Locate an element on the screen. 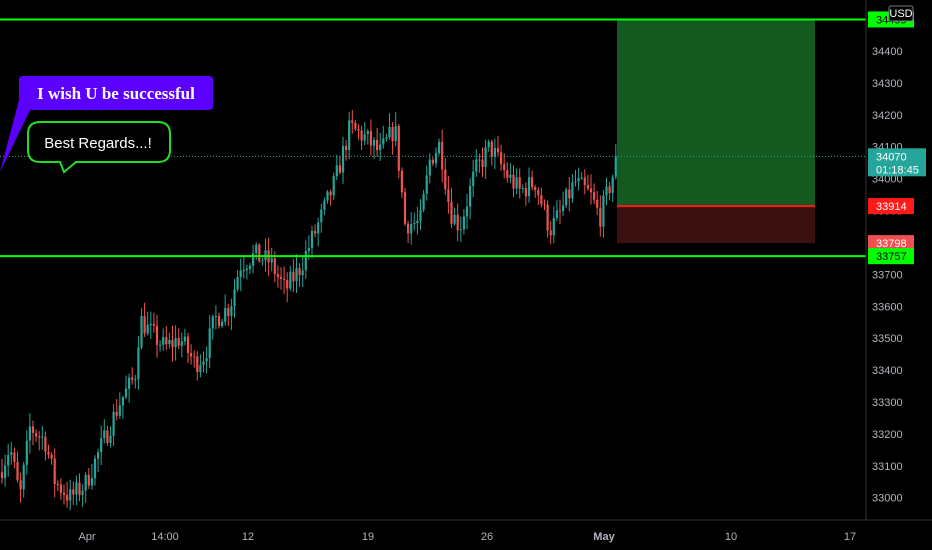  price-tick-label: 33500 is located at coordinates (887, 339).